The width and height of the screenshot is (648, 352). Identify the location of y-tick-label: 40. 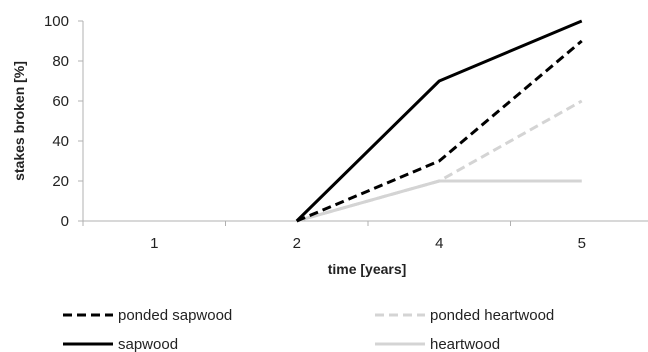
(60, 141).